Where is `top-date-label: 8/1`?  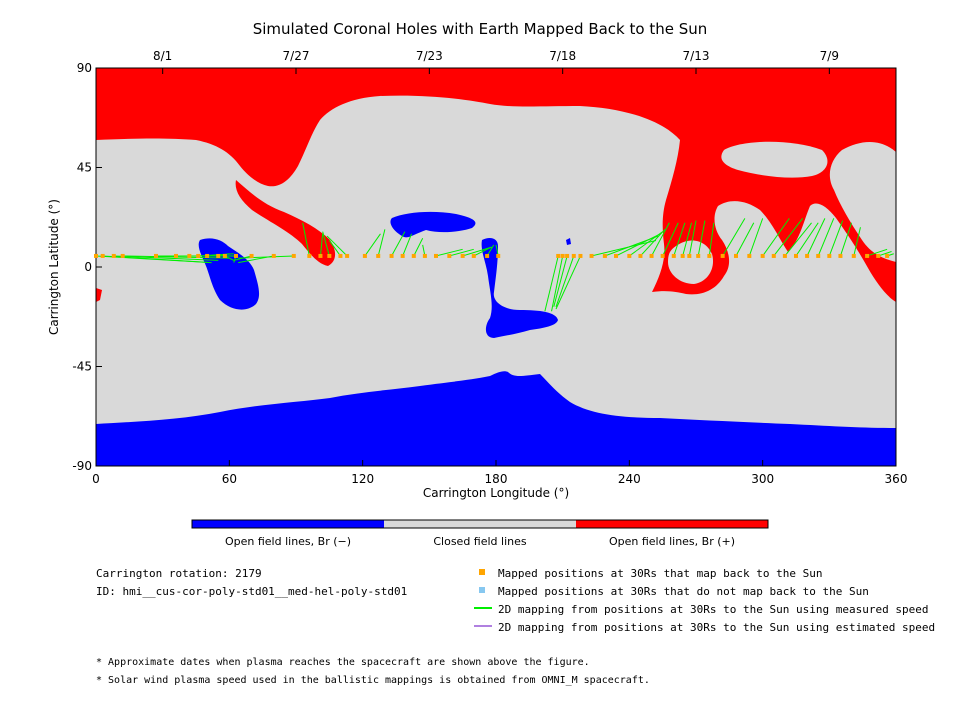
top-date-label: 8/1 is located at coordinates (162, 56).